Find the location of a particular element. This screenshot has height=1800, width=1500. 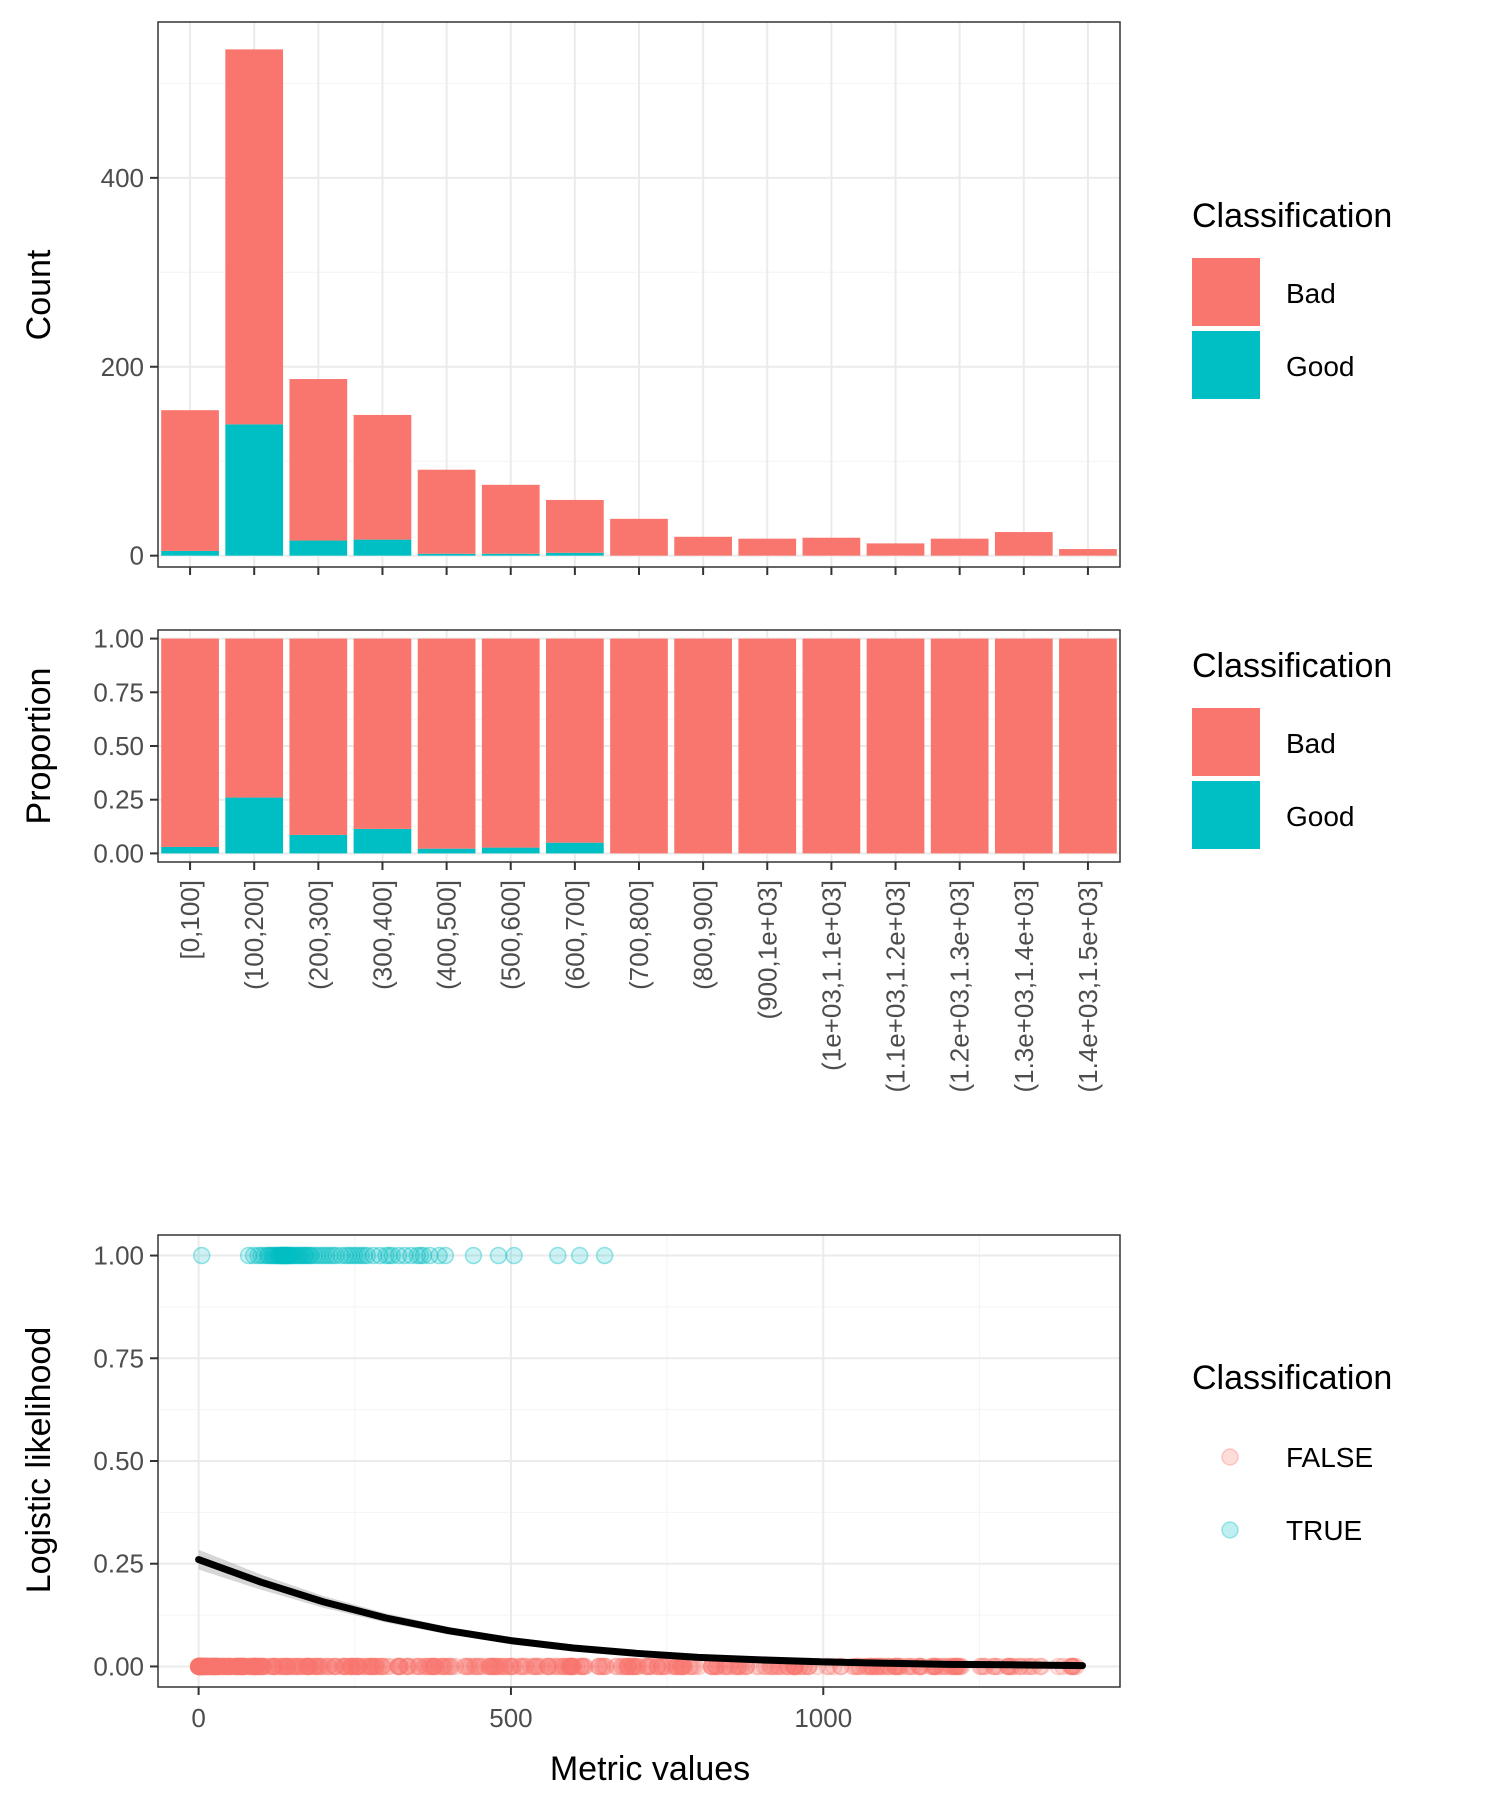

logistic-legend-label-false: FALSE is located at coordinates (1329, 1457).